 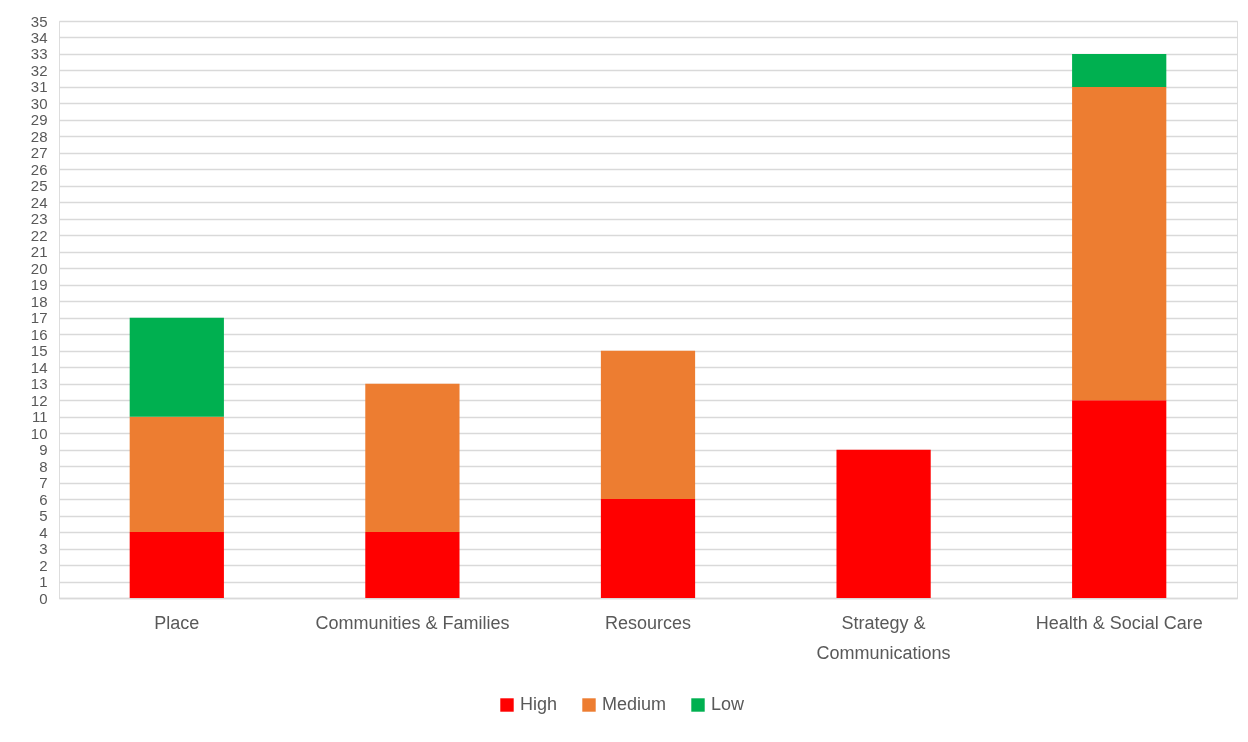 What do you see at coordinates (39, 367) in the screenshot?
I see `y-tick-label: 14` at bounding box center [39, 367].